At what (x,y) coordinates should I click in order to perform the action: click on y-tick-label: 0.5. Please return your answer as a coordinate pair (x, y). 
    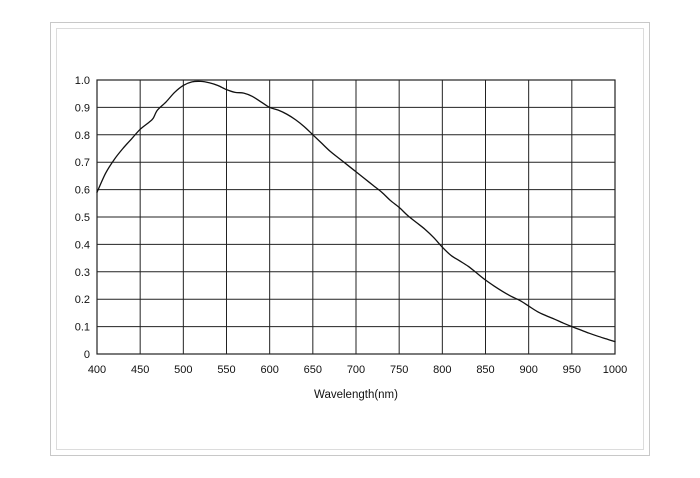
    Looking at the image, I should click on (82, 218).